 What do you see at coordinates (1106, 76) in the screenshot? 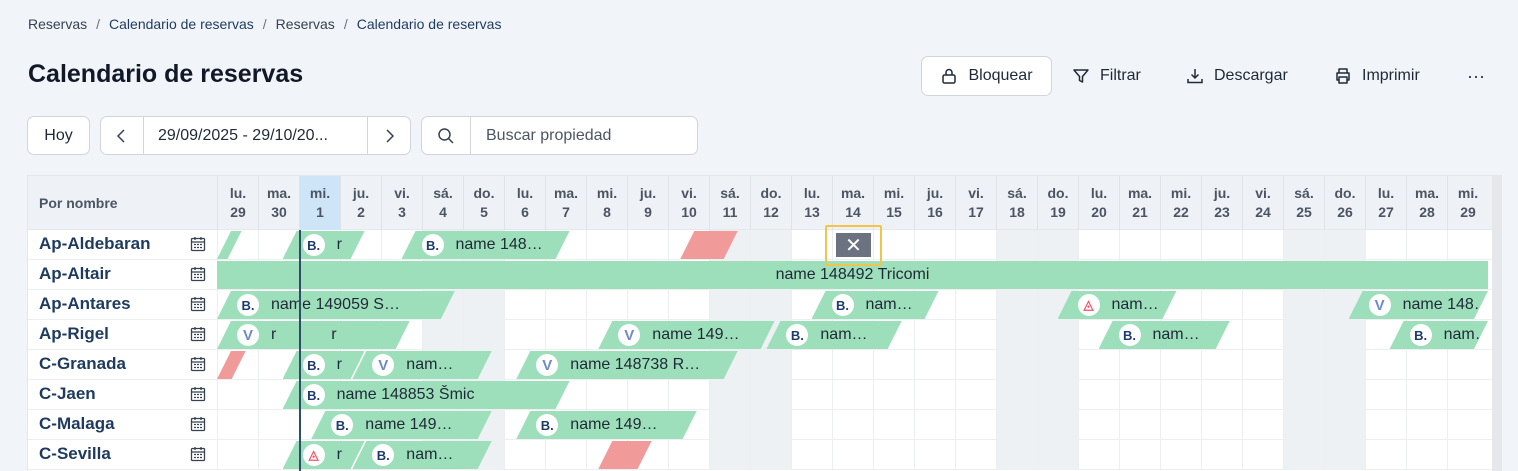
I see `filtrar-button: Filtrar` at bounding box center [1106, 76].